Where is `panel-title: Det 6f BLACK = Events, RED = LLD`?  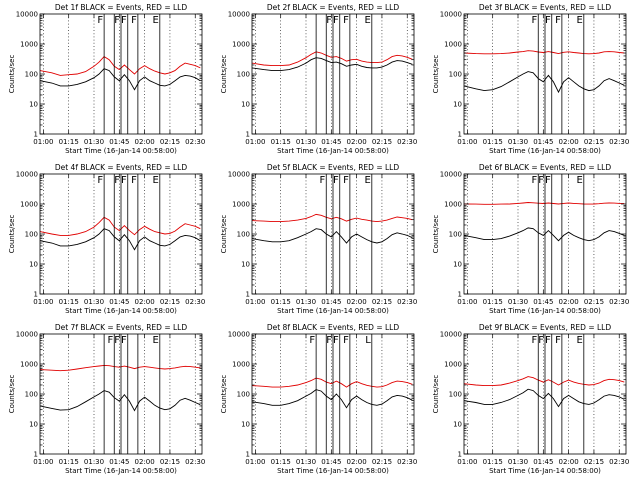
panel-title: Det 6f BLACK = Events, RED = LLD is located at coordinates (545, 167).